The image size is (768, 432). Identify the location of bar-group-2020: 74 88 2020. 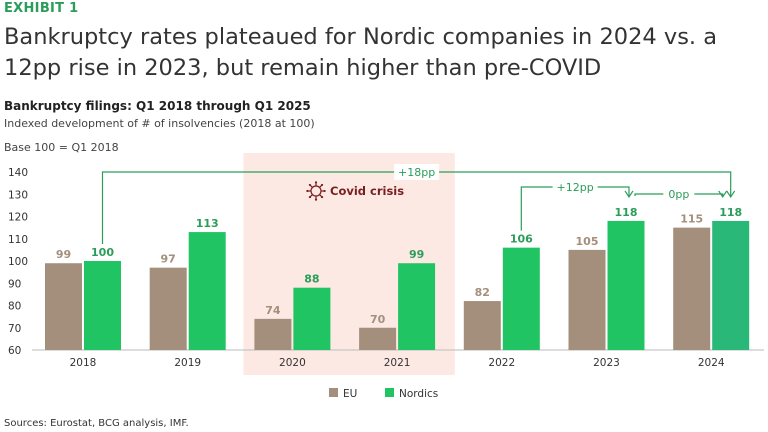
(292, 321).